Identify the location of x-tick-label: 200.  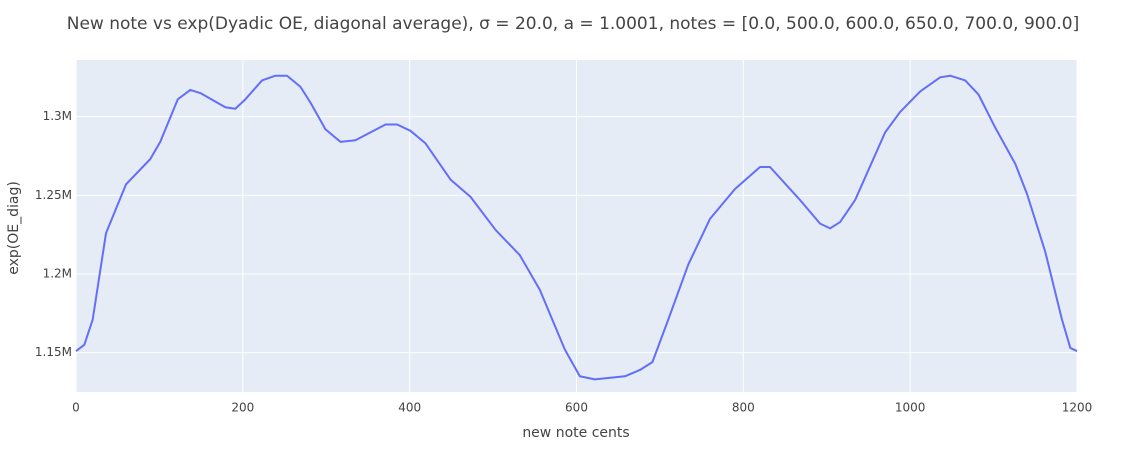
(242, 408).